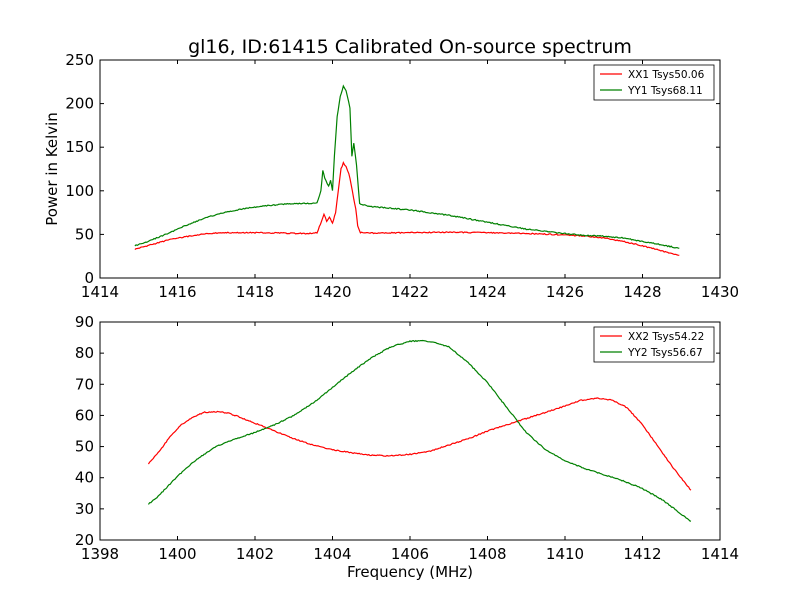  What do you see at coordinates (79, 60) in the screenshot?
I see `top-y-tick-label: 250` at bounding box center [79, 60].